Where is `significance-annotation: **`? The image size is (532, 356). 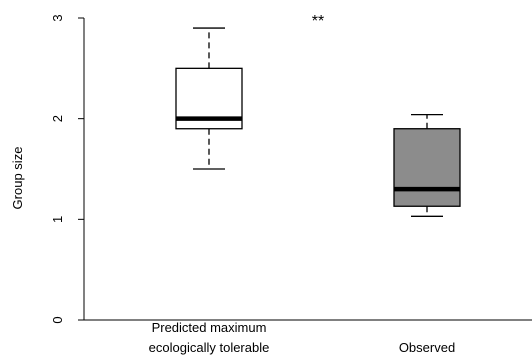
significance-annotation: ** is located at coordinates (318, 21).